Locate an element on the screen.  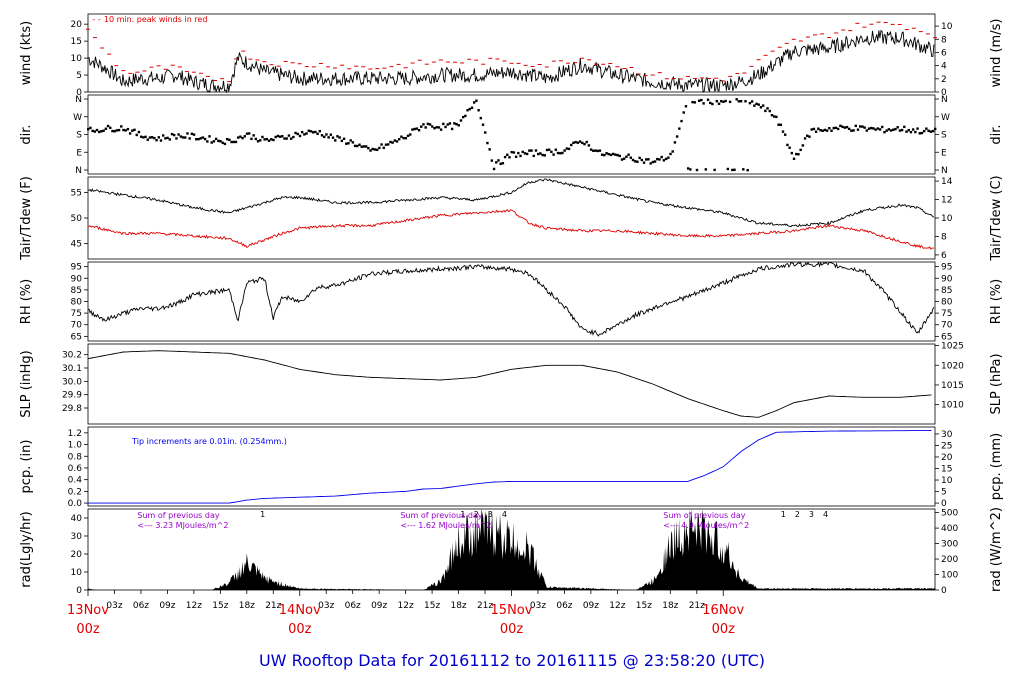
ytick-label-right: 0 is located at coordinates (944, 504).